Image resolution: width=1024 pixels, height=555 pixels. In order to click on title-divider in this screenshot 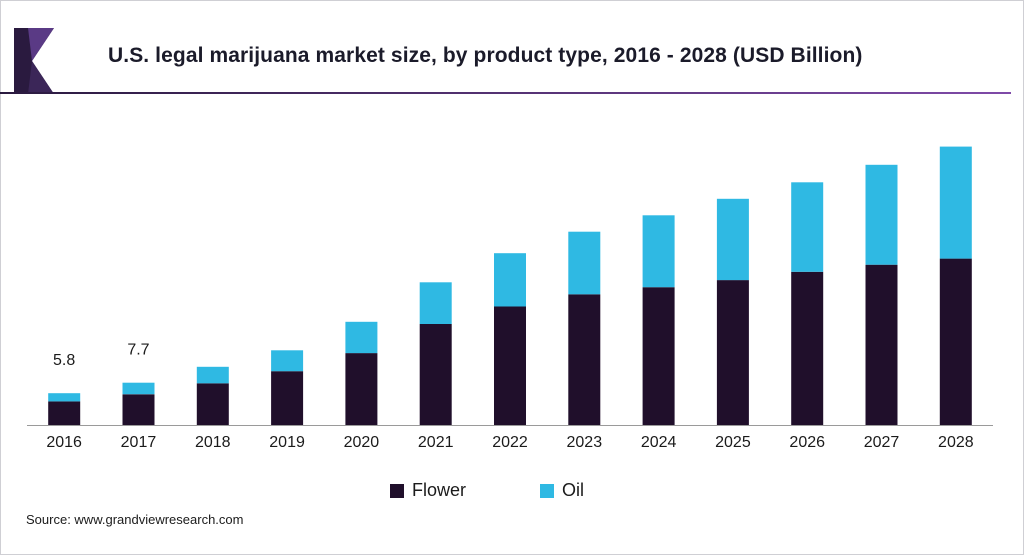, I will do `click(505, 93)`.